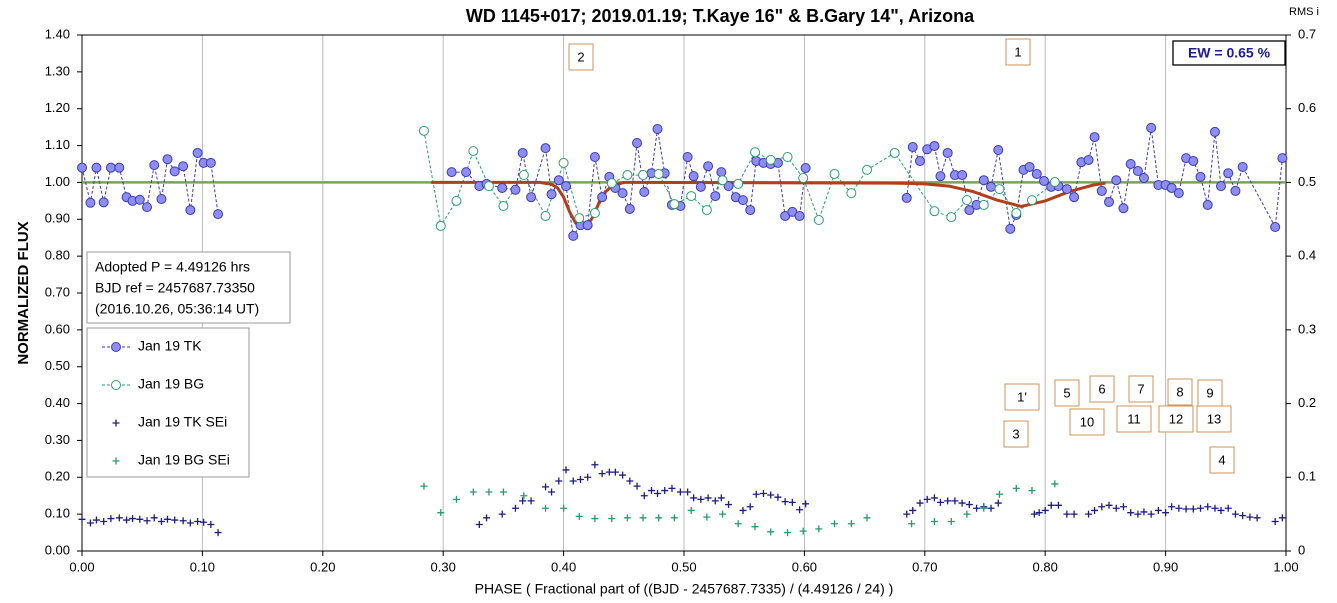  Describe the element at coordinates (57, 291) in the screenshot. I see `y-tick-label: 0.70` at that location.